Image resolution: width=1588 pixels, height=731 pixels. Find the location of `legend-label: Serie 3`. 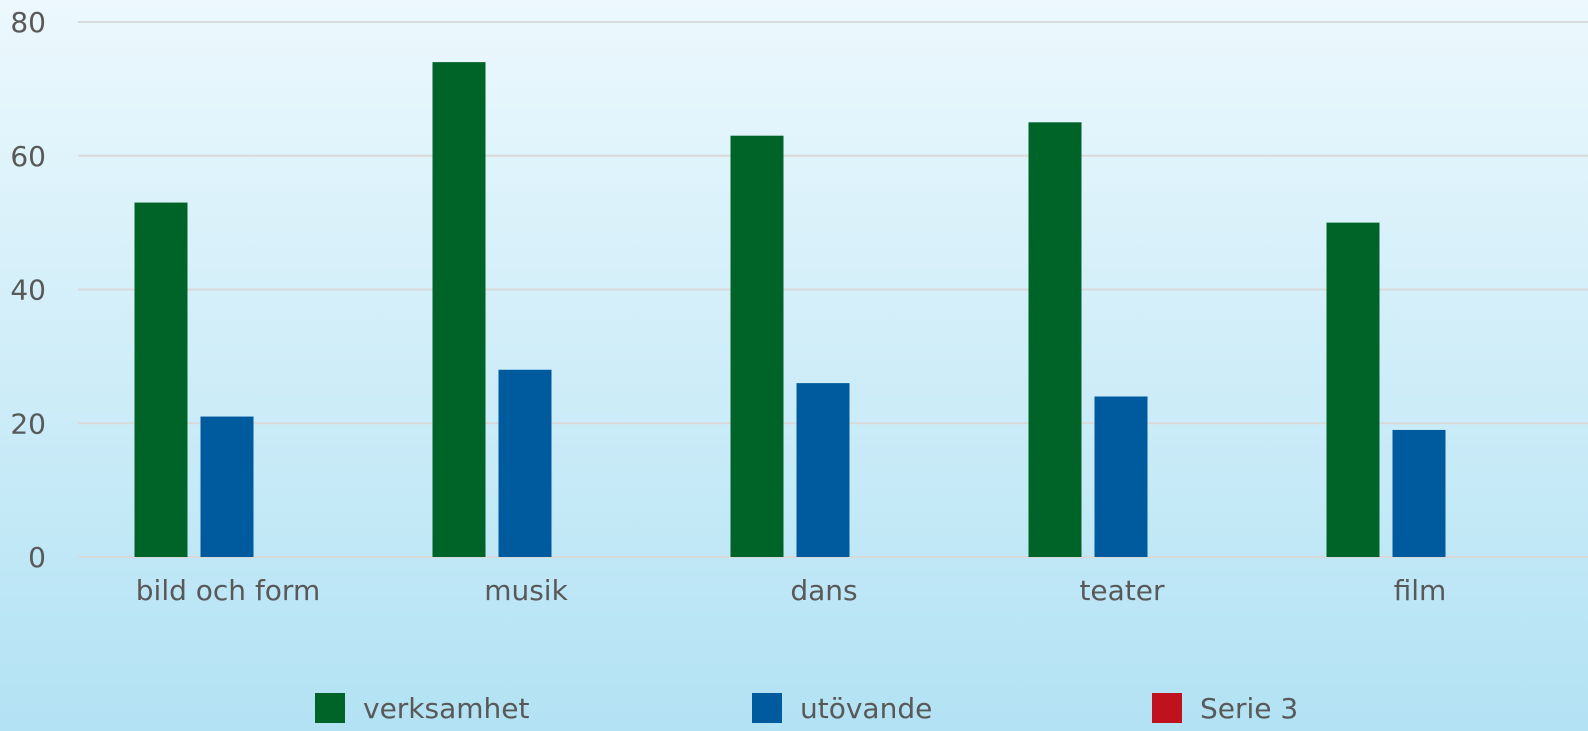

legend-label: Serie 3 is located at coordinates (1249, 708).